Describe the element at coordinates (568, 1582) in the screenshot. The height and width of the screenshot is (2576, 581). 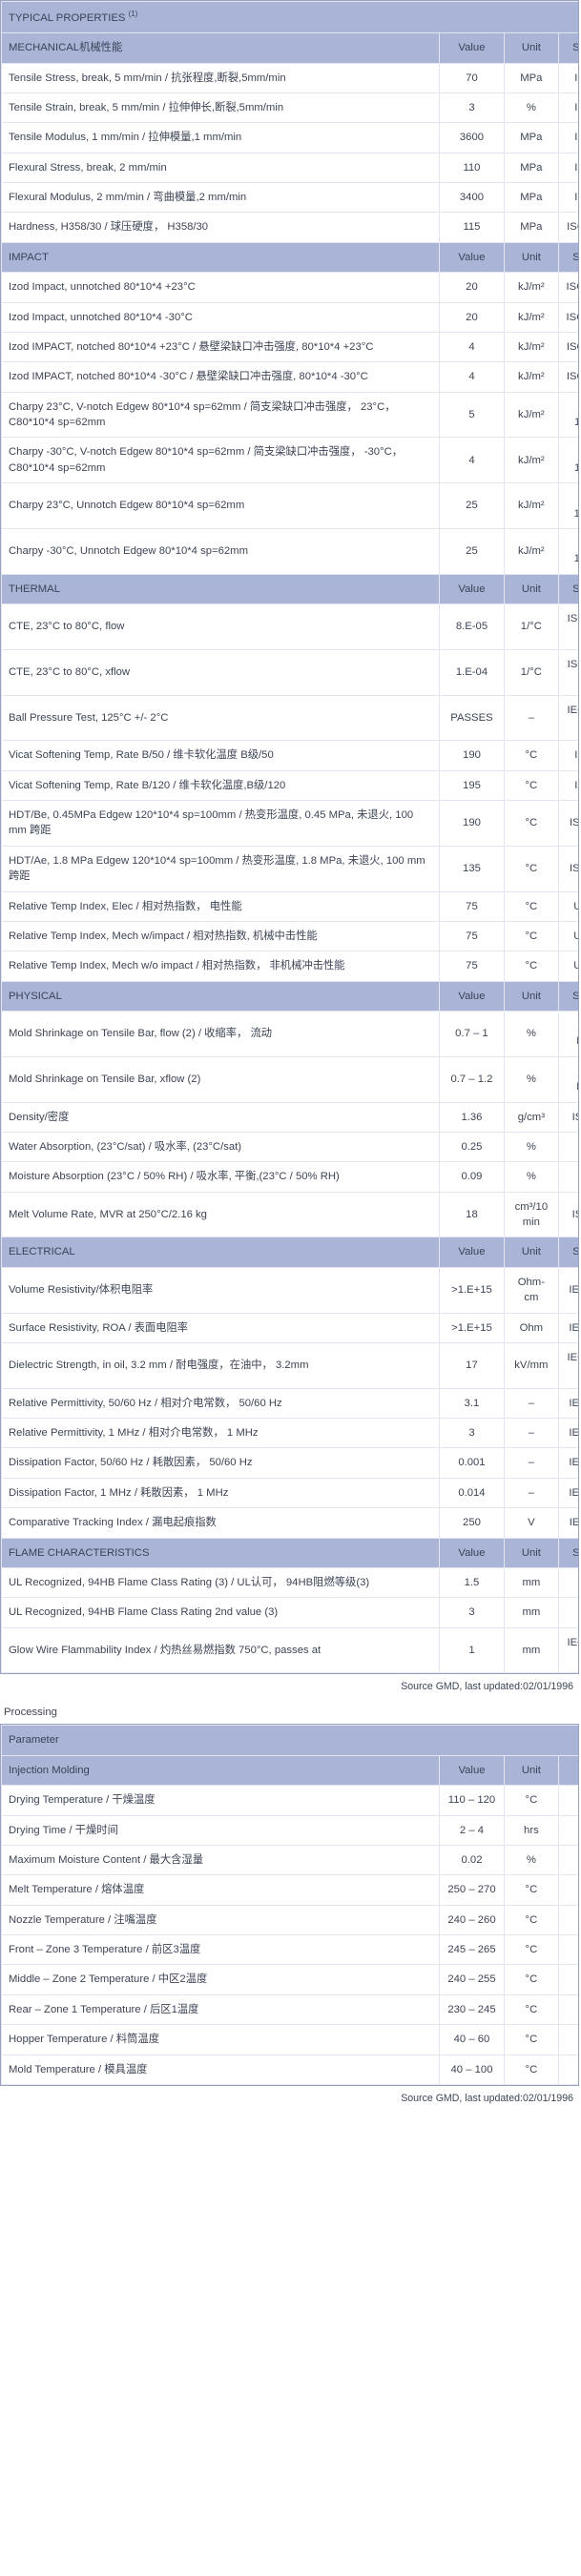
I see `standard-cell: UL 94` at that location.